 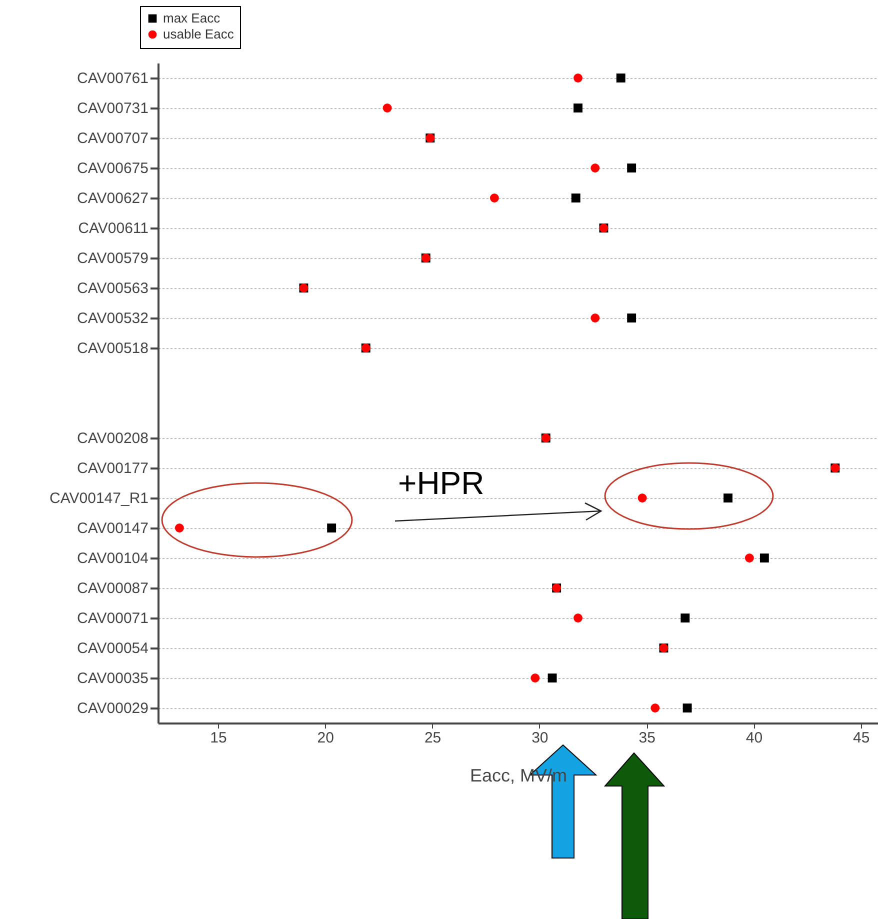 What do you see at coordinates (433, 738) in the screenshot?
I see `x-tick-label: 25` at bounding box center [433, 738].